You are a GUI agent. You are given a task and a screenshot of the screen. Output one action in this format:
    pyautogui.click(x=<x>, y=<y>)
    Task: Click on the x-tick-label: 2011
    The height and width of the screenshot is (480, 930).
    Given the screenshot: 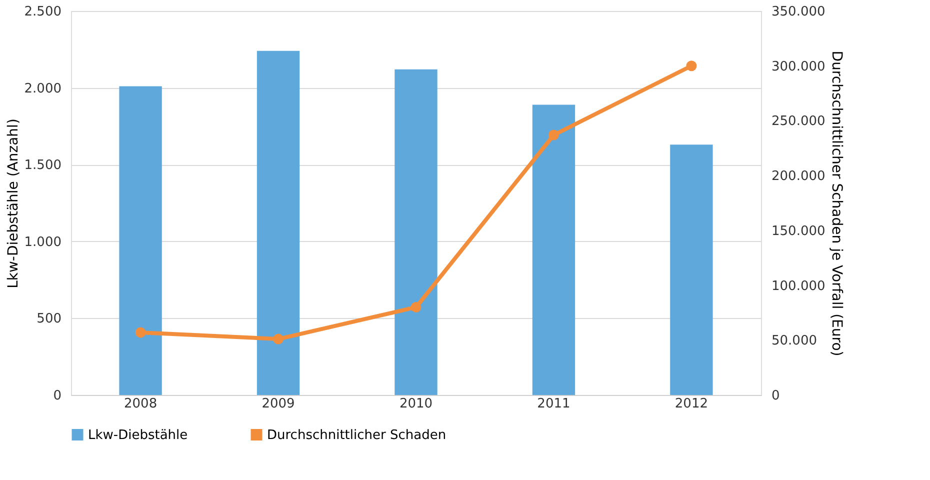 What is the action you would take?
    pyautogui.click(x=553, y=404)
    